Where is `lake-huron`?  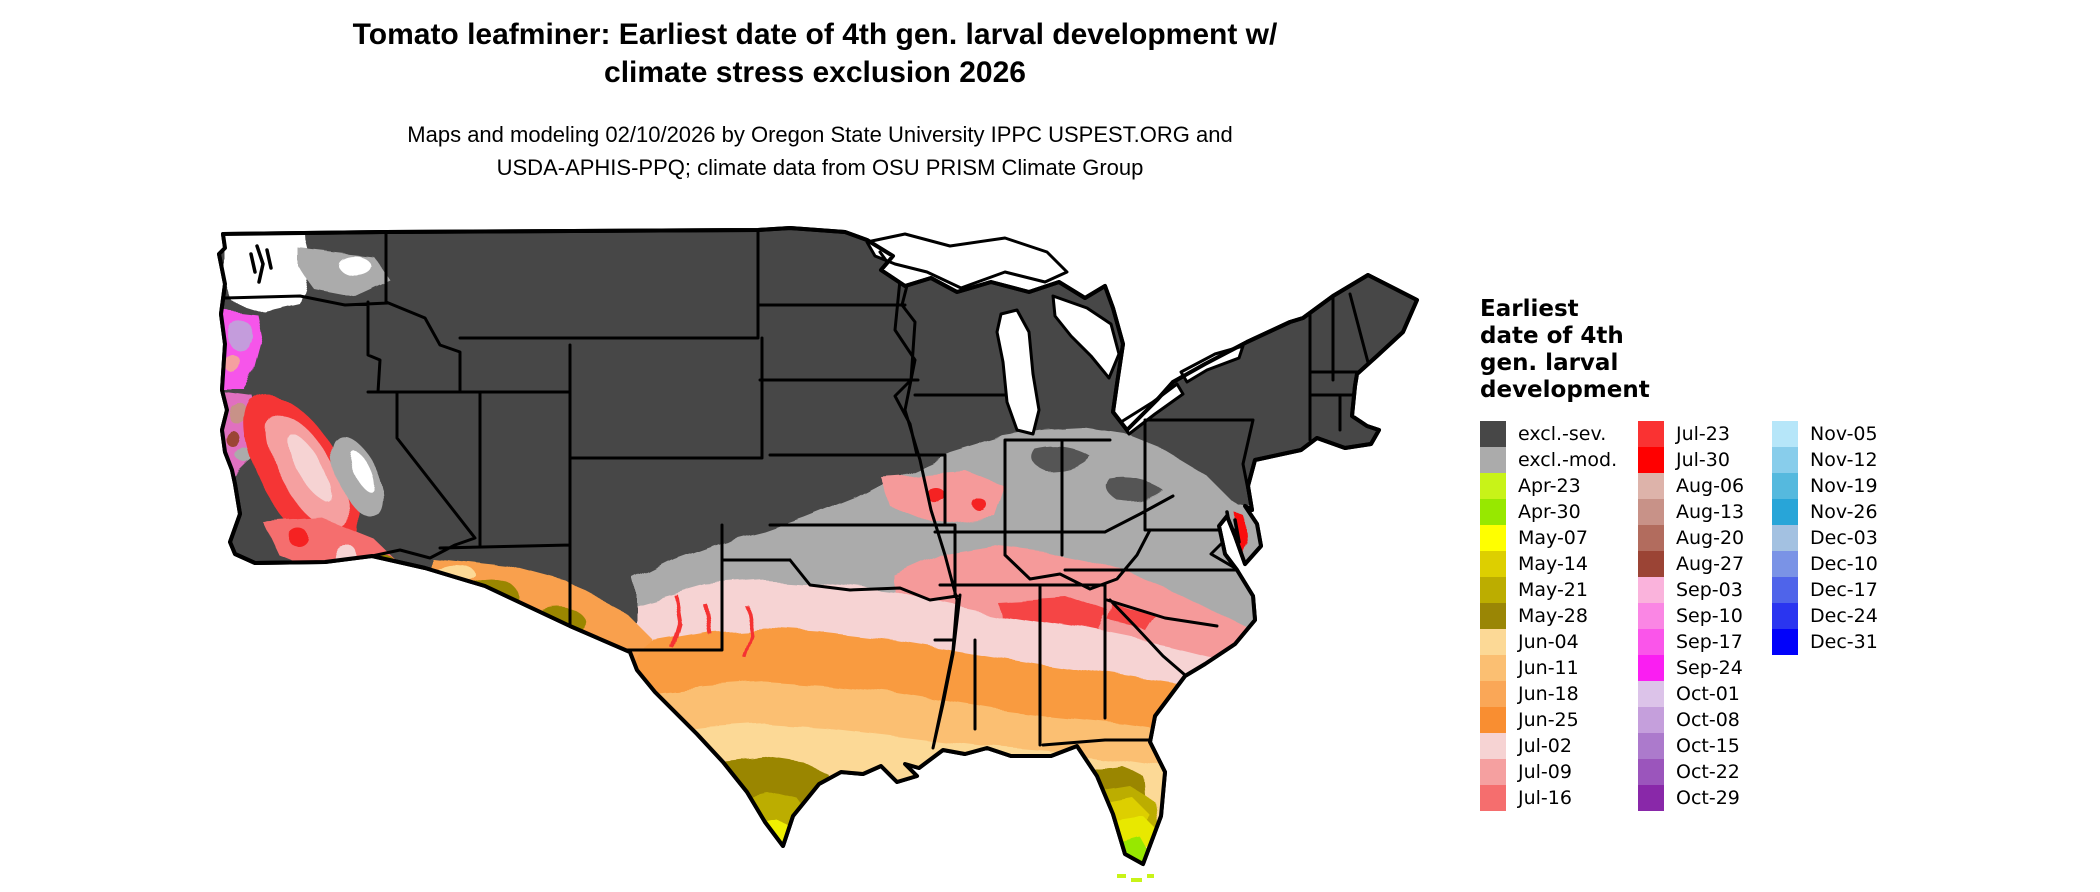
lake-huron is located at coordinates (1086, 337).